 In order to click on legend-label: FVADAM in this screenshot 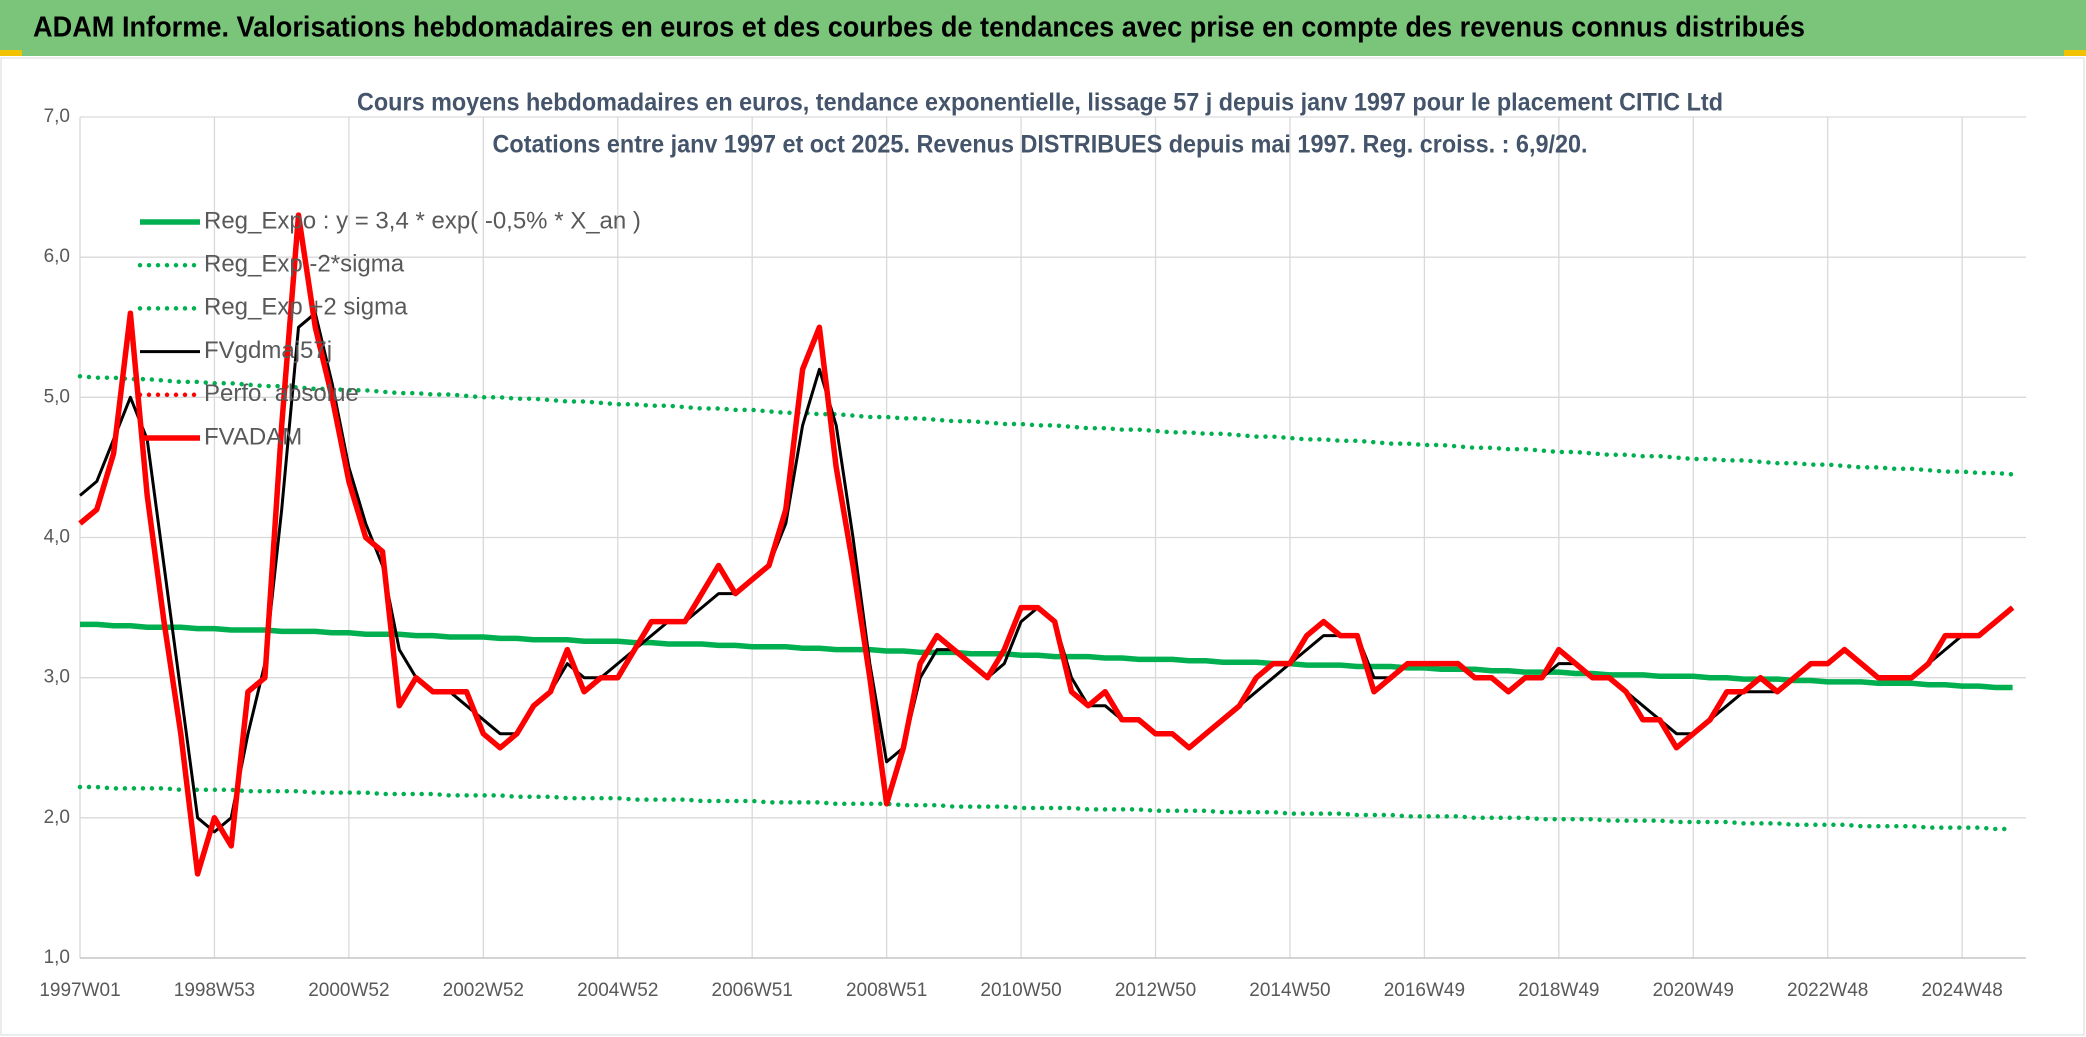, I will do `click(253, 436)`.